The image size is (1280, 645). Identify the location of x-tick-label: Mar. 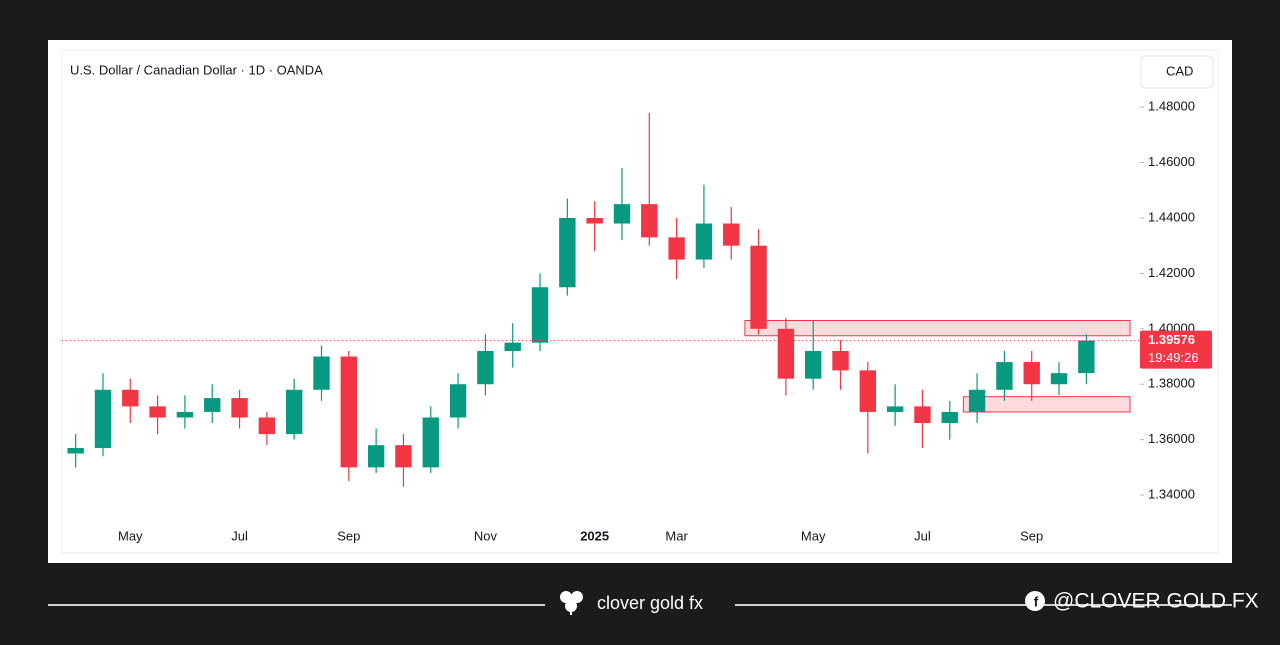
(676, 535).